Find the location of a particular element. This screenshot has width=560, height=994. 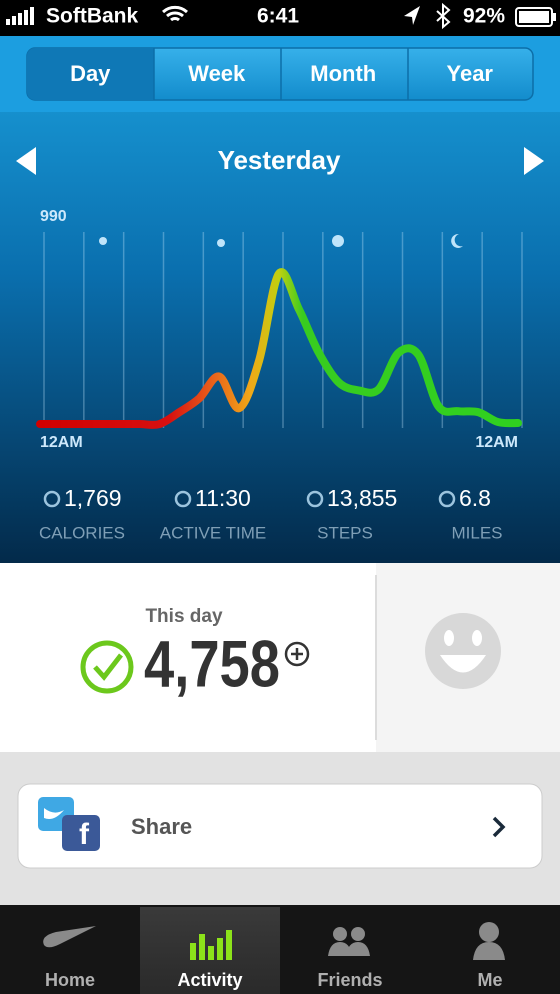

me-icon is located at coordinates (489, 941).